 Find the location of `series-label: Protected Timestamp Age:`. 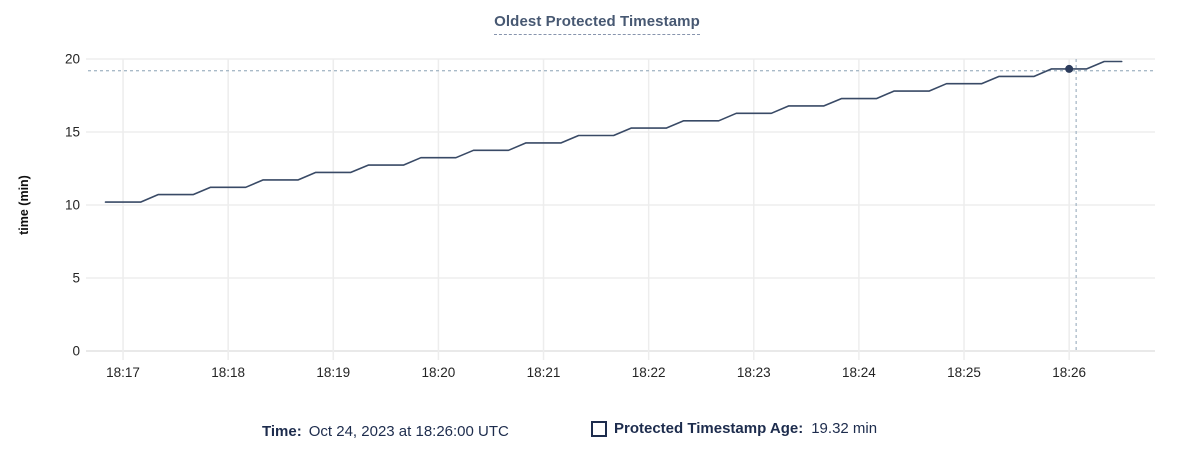

series-label: Protected Timestamp Age: is located at coordinates (709, 428).